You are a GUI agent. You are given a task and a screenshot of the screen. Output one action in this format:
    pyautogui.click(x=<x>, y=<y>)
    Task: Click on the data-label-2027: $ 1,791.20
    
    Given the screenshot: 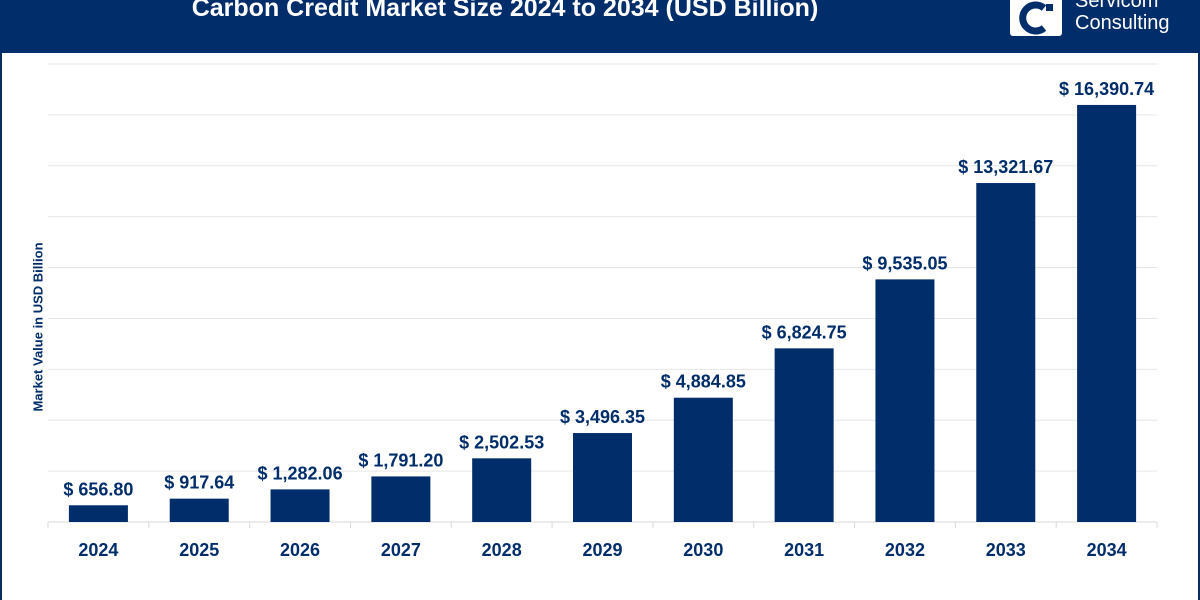 What is the action you would take?
    pyautogui.click(x=400, y=460)
    